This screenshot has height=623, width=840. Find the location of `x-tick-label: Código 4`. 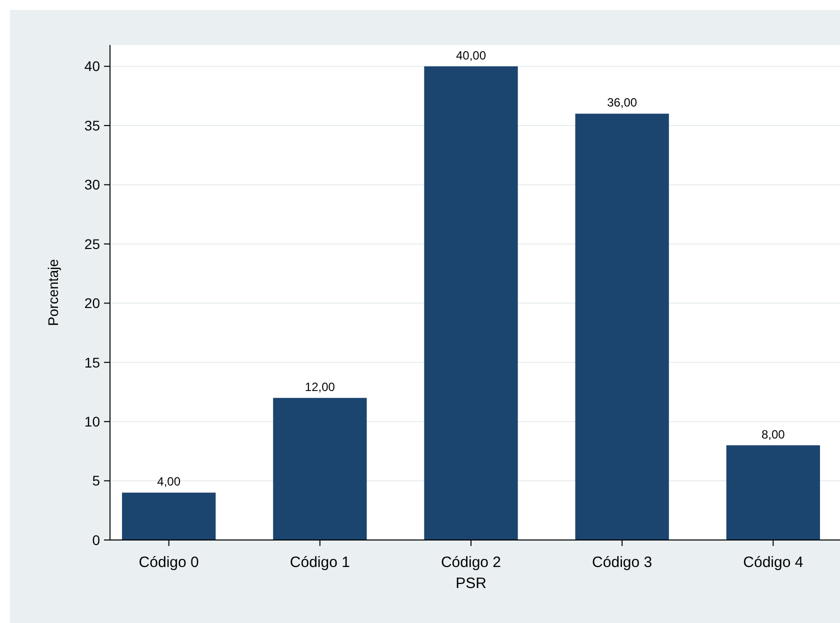

x-tick-label: Código 4 is located at coordinates (773, 562).